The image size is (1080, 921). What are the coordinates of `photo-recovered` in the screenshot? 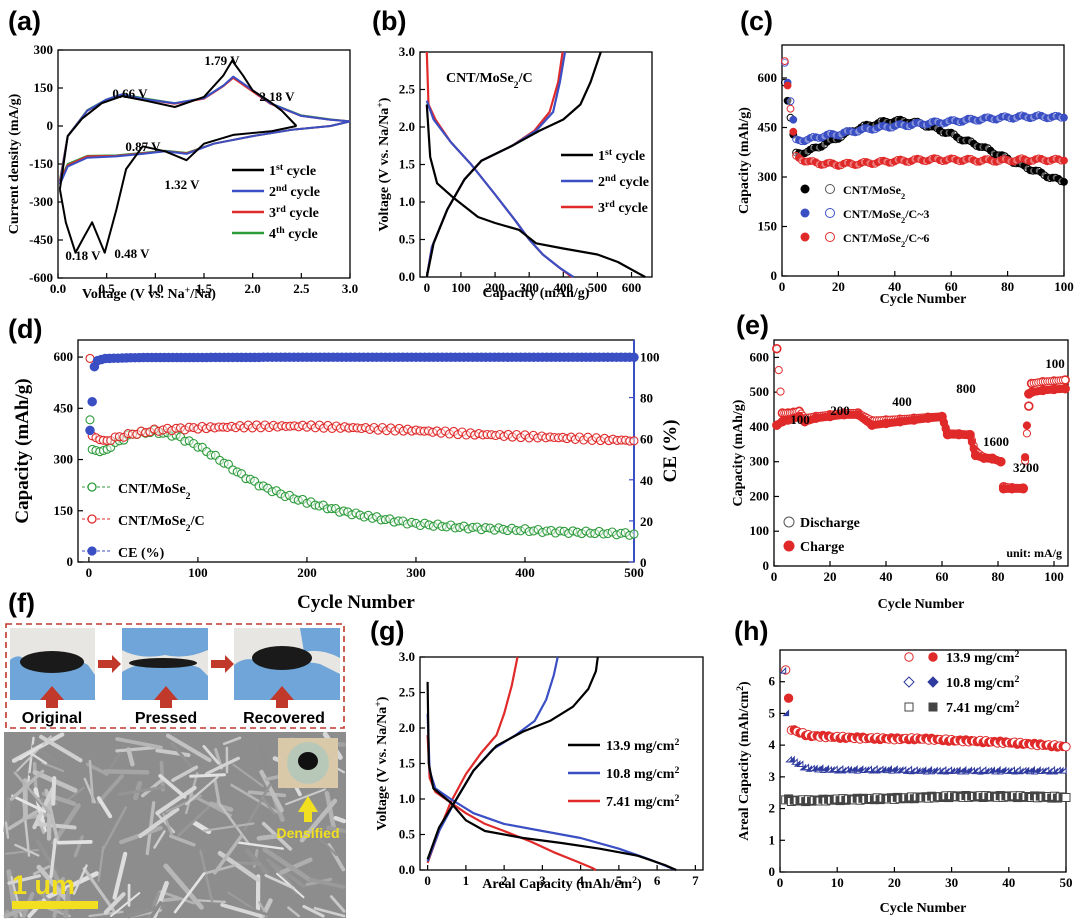 It's located at (287, 664).